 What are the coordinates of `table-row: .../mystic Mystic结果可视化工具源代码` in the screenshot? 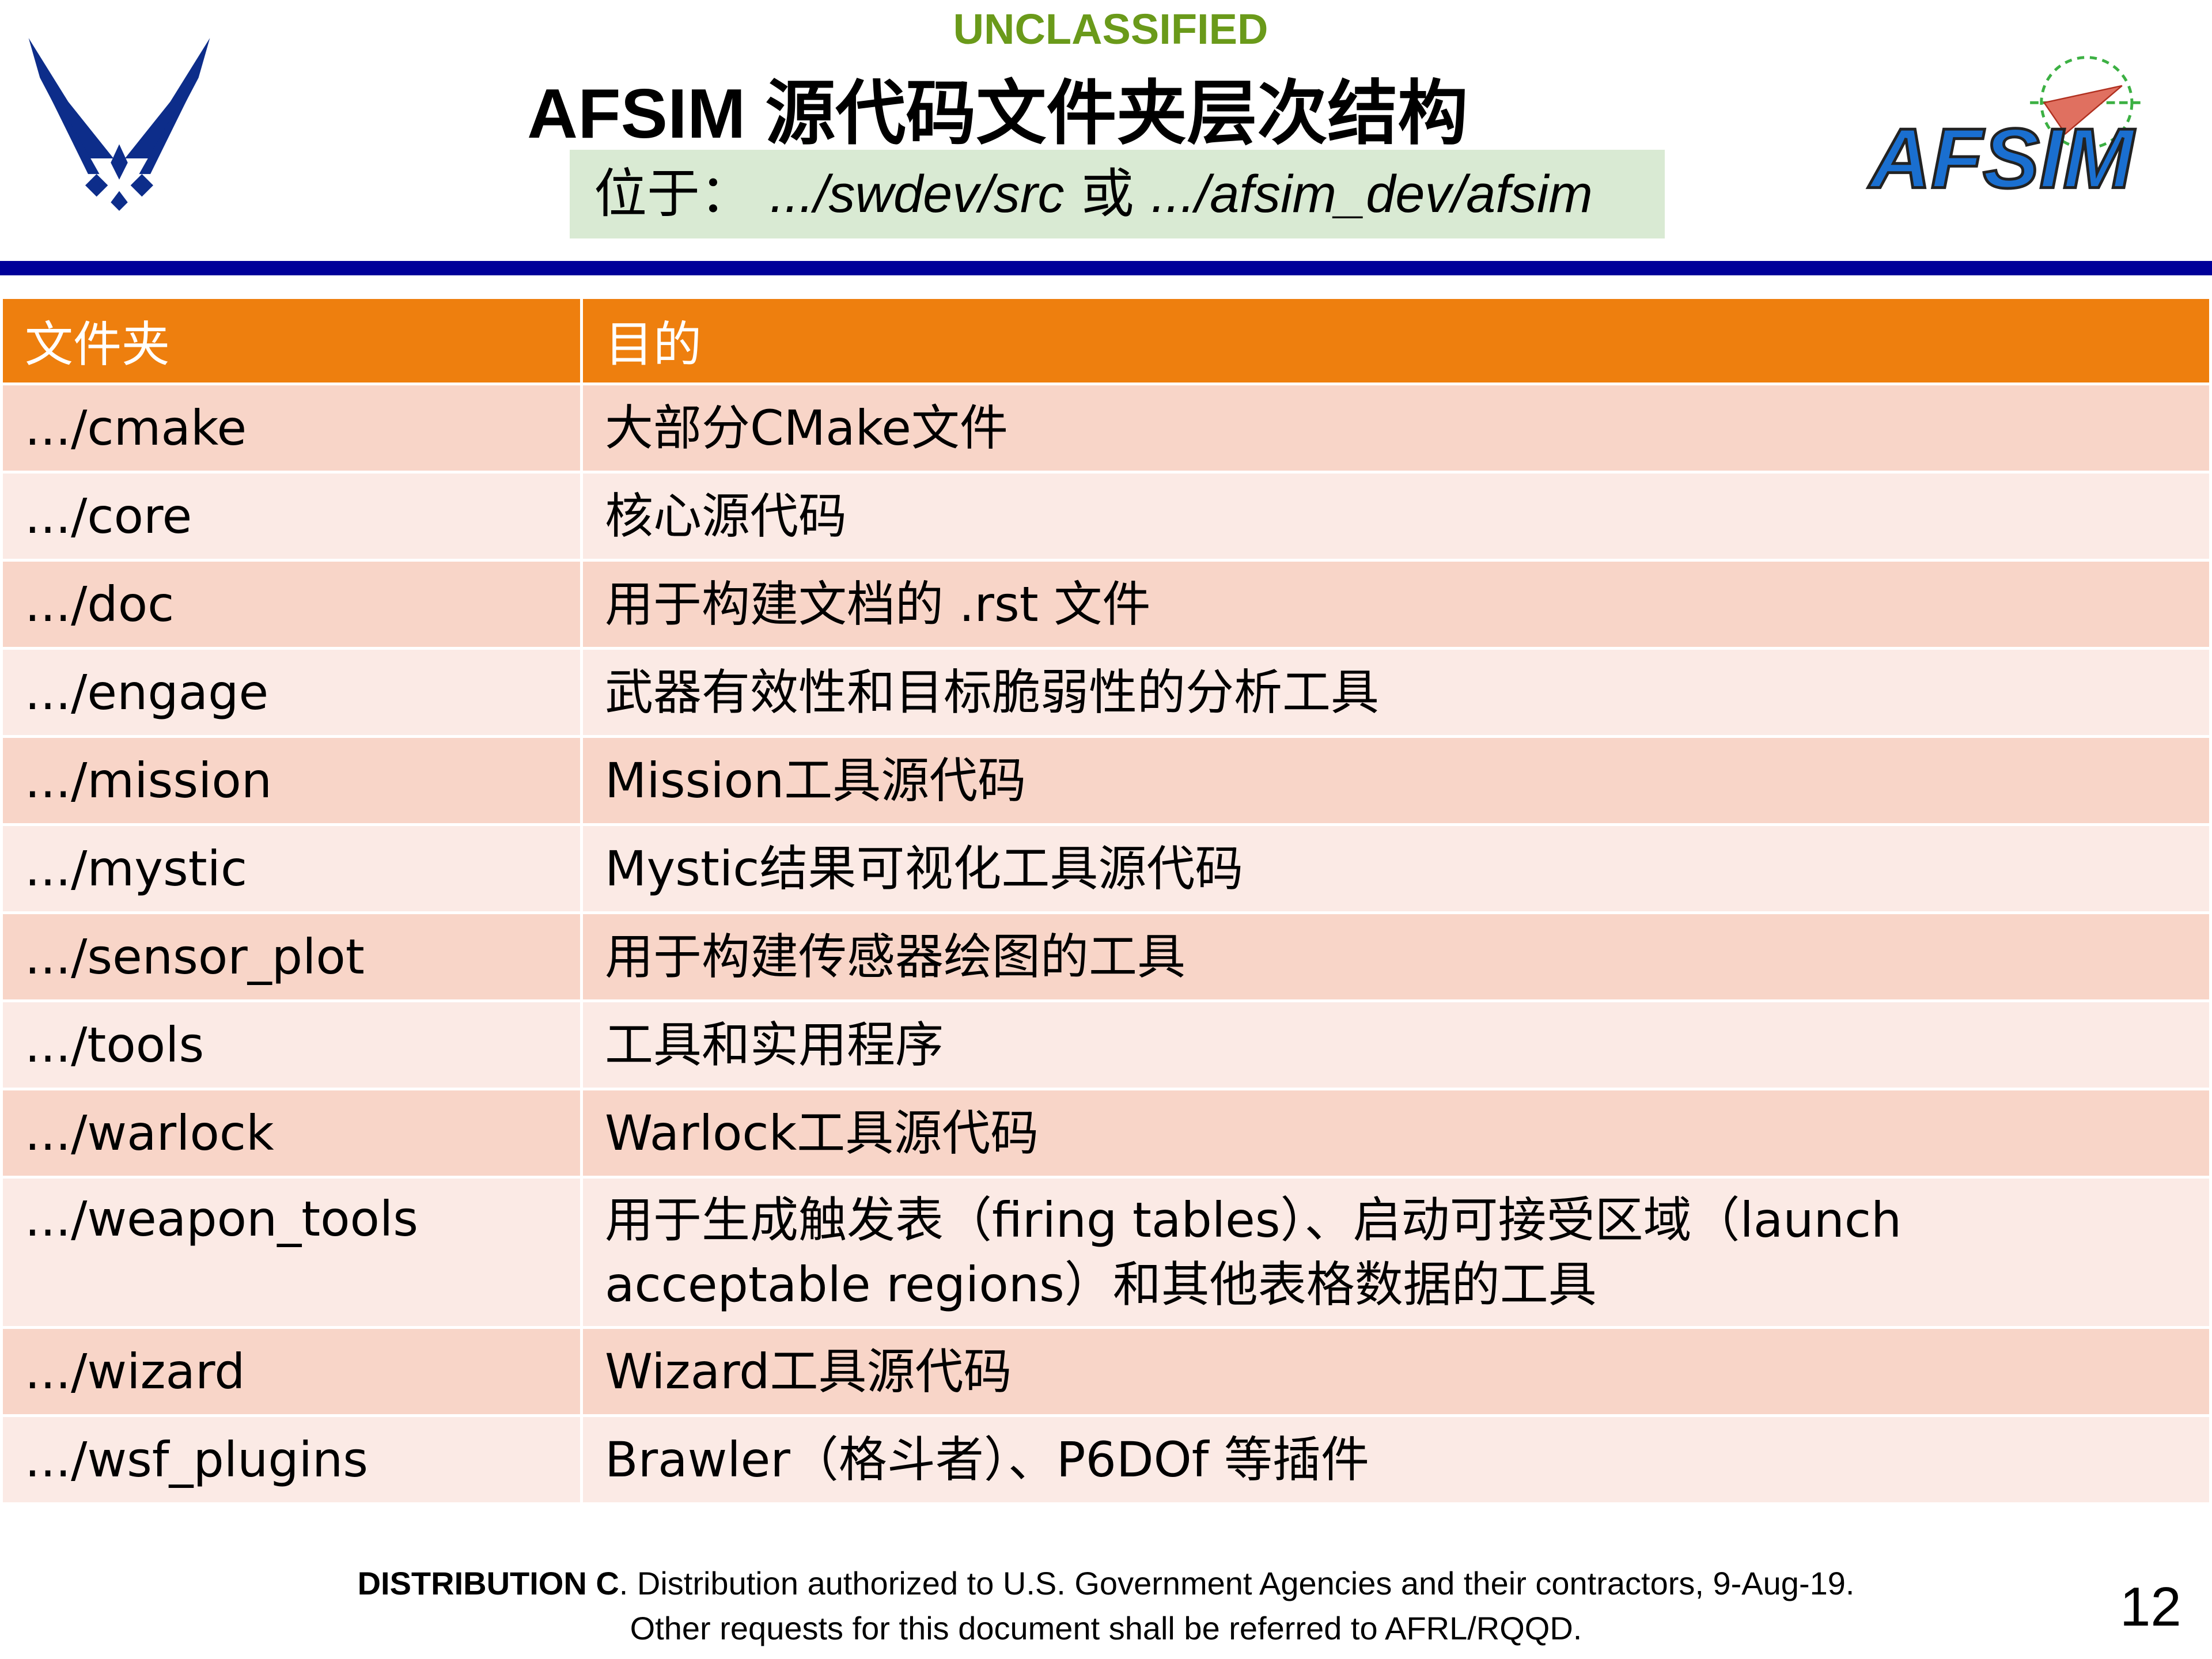 It's located at (1106, 868).